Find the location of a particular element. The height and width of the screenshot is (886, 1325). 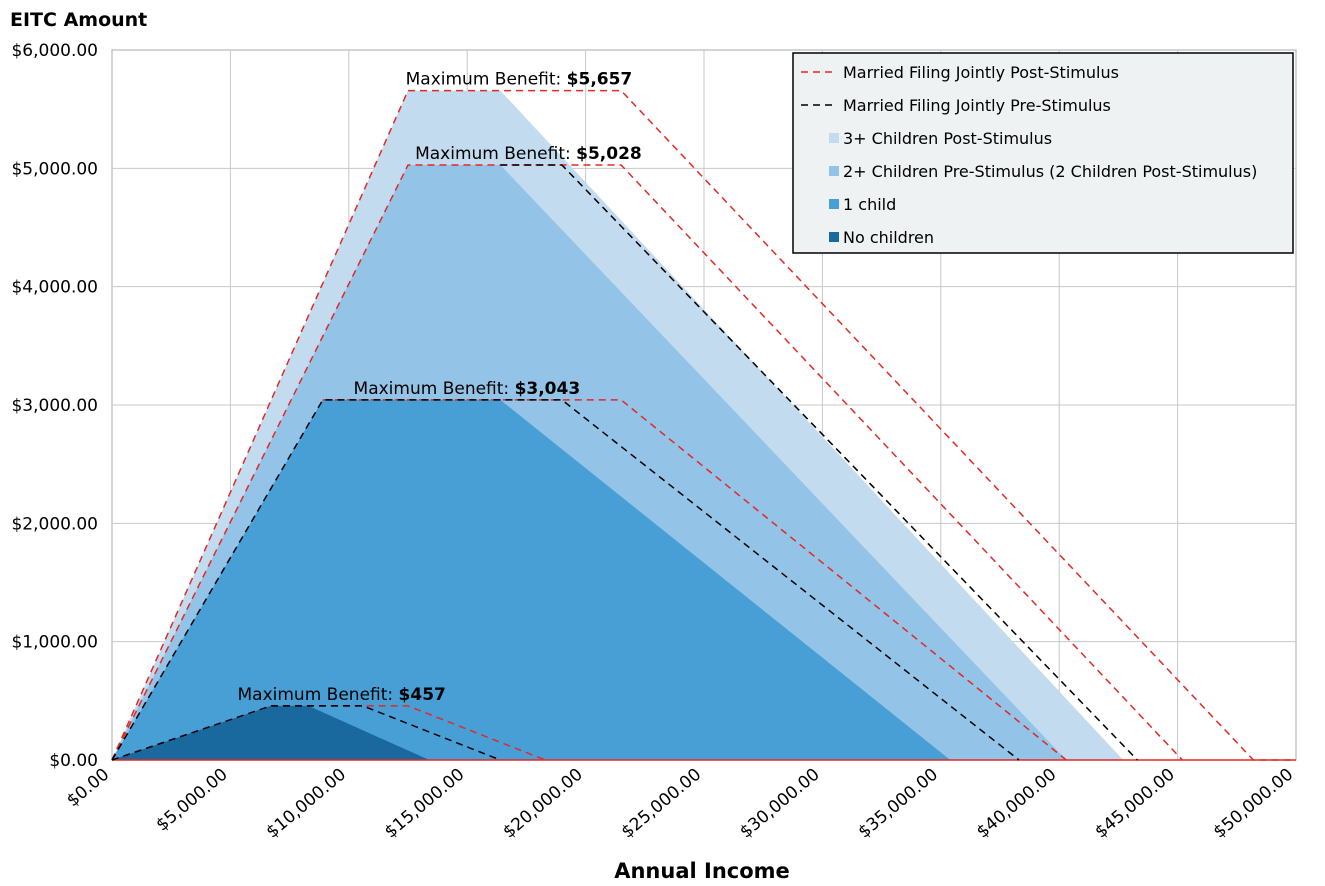

max-benefit-annotation: Maximum Benefit: $5,028 is located at coordinates (528, 154).